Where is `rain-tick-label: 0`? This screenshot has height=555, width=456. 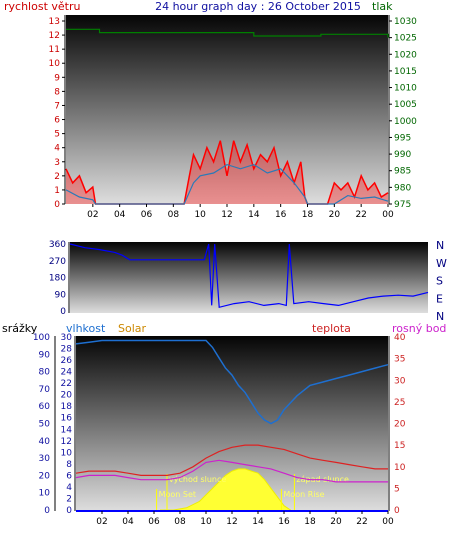 rain-tick-label: 0 is located at coordinates (69, 511).